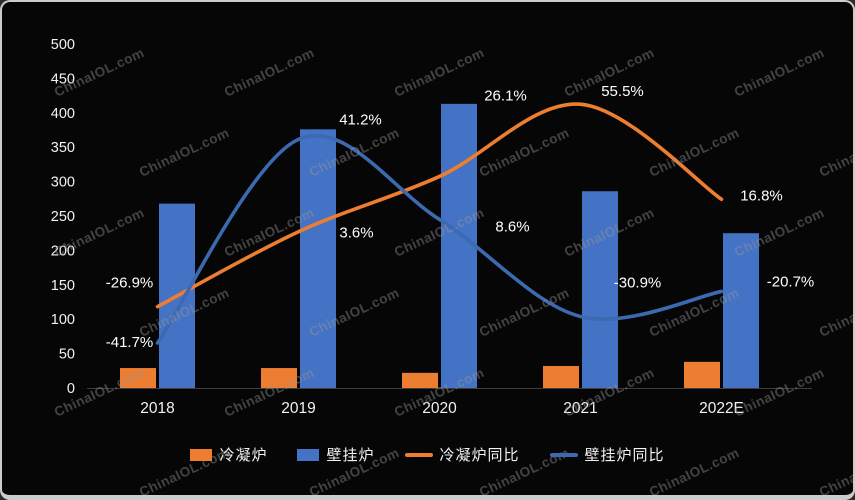  Describe the element at coordinates (63, 286) in the screenshot. I see `y-axis-tick: 150` at that location.